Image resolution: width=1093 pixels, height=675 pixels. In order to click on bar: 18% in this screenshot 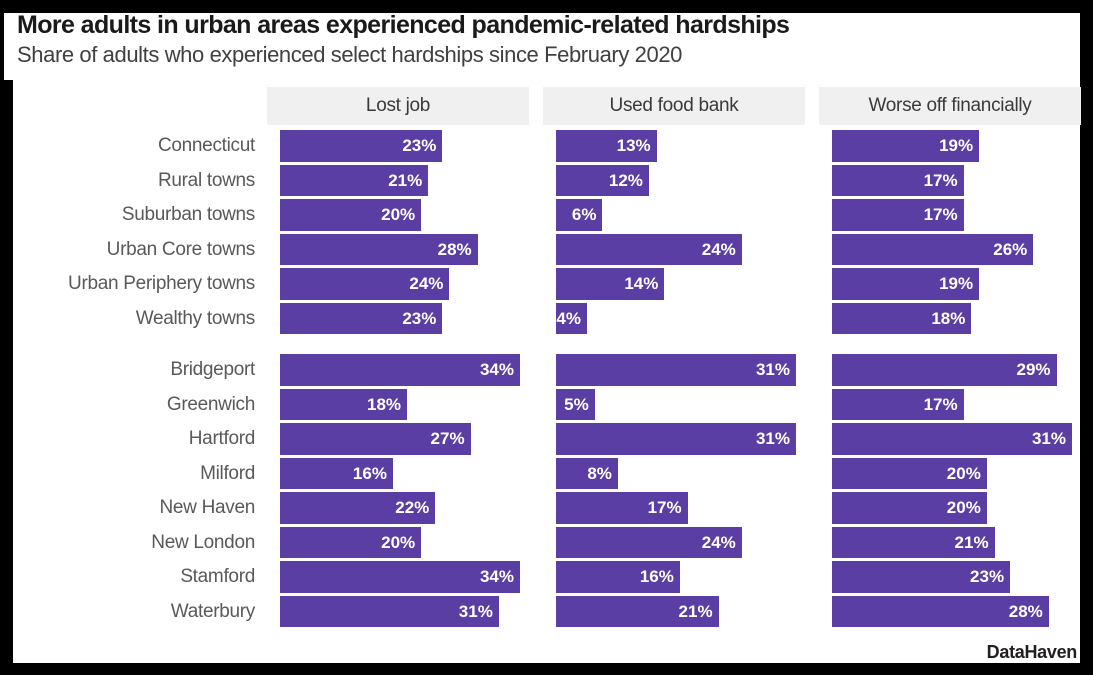, I will do `click(902, 318)`.